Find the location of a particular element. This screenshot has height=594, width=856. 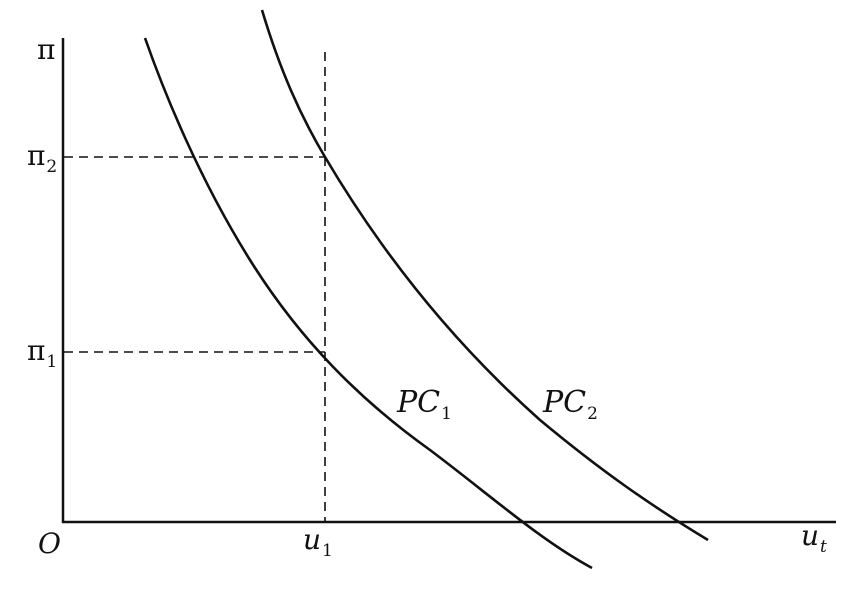

pc2-subscript: 2 is located at coordinates (592, 414).